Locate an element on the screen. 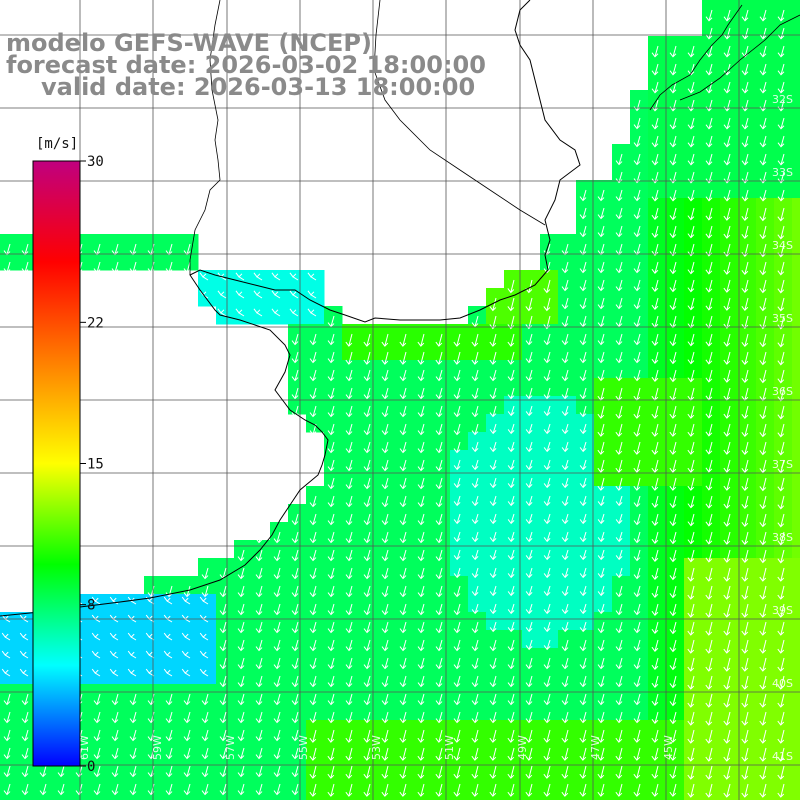 The height and width of the screenshot is (800, 800). colorbar-tick-label: 30 is located at coordinates (95, 162).